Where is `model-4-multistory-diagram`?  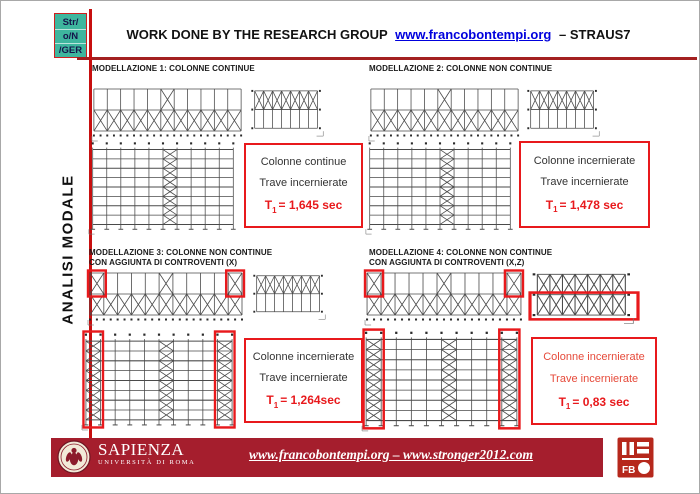
model-4-multistory-diagram is located at coordinates (441, 380).